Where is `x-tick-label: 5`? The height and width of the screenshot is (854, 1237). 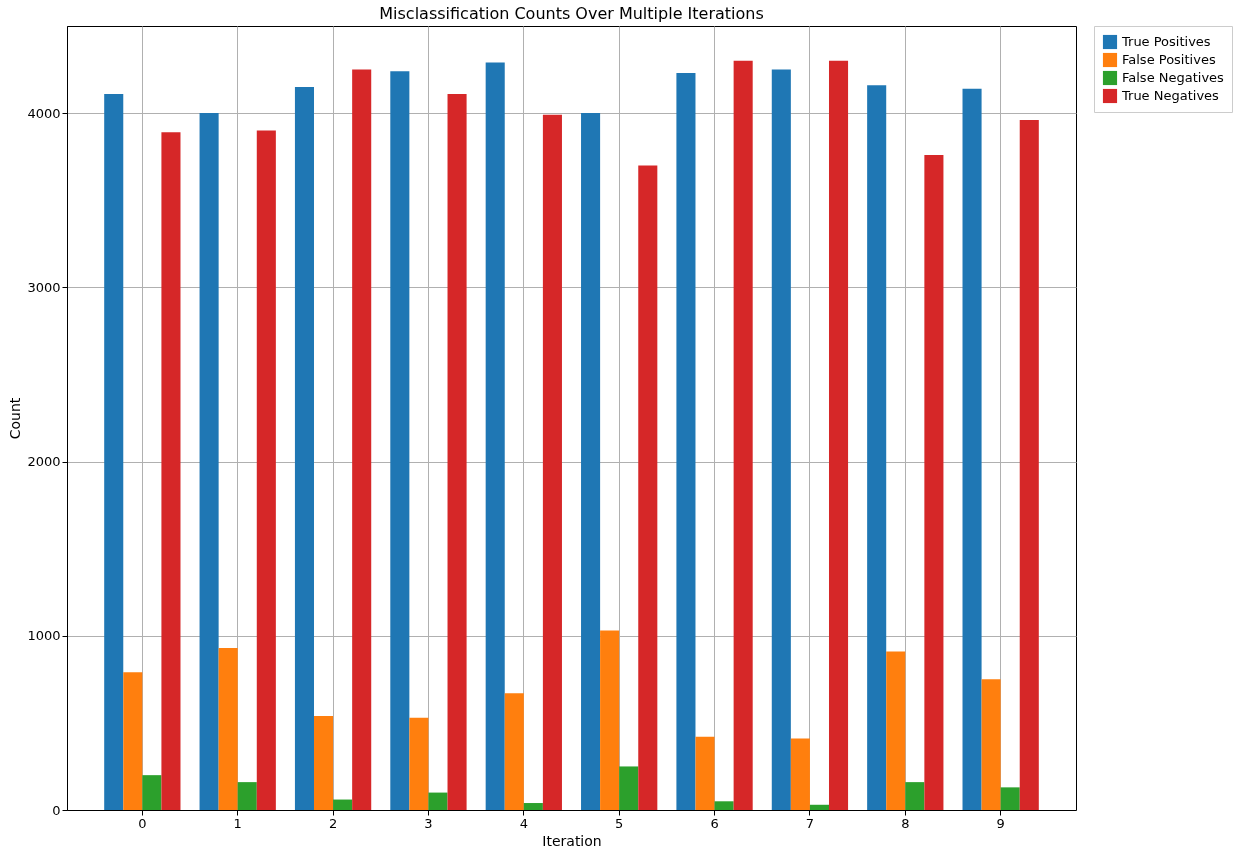 x-tick-label: 5 is located at coordinates (619, 823).